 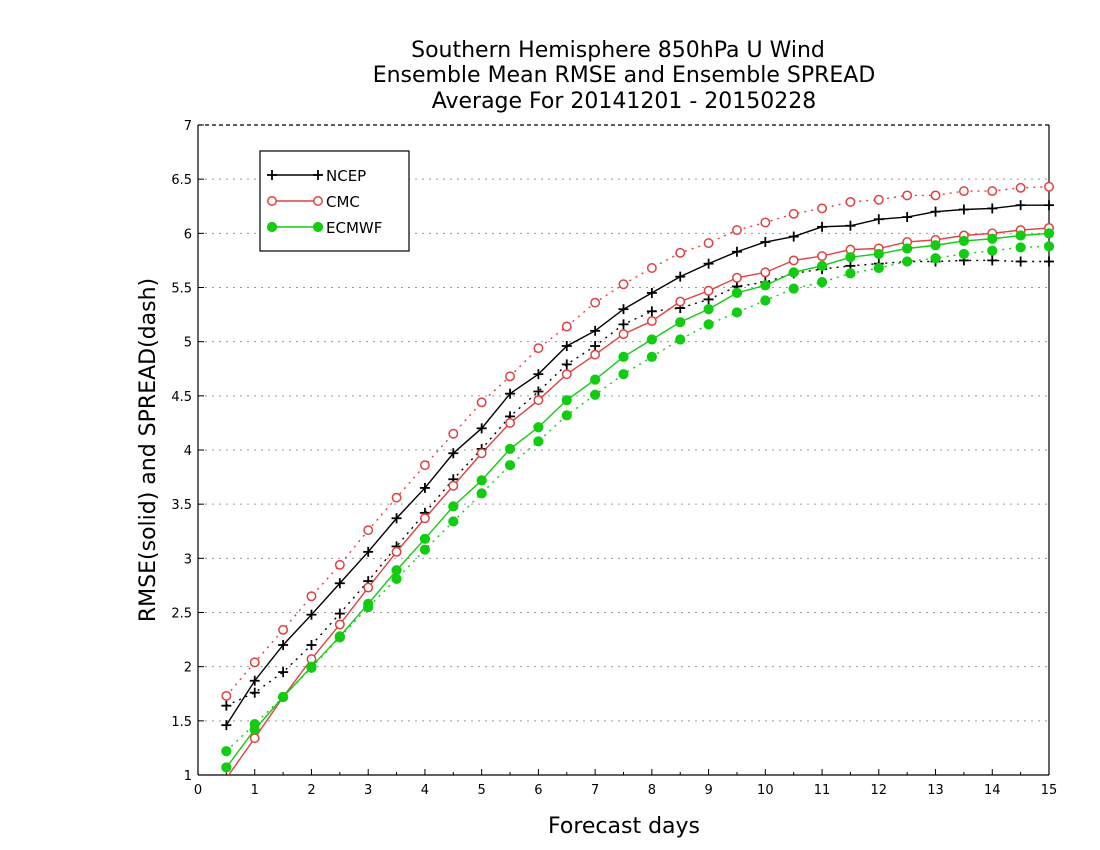 I want to click on y-tick-label: 1.5, so click(x=181, y=722).